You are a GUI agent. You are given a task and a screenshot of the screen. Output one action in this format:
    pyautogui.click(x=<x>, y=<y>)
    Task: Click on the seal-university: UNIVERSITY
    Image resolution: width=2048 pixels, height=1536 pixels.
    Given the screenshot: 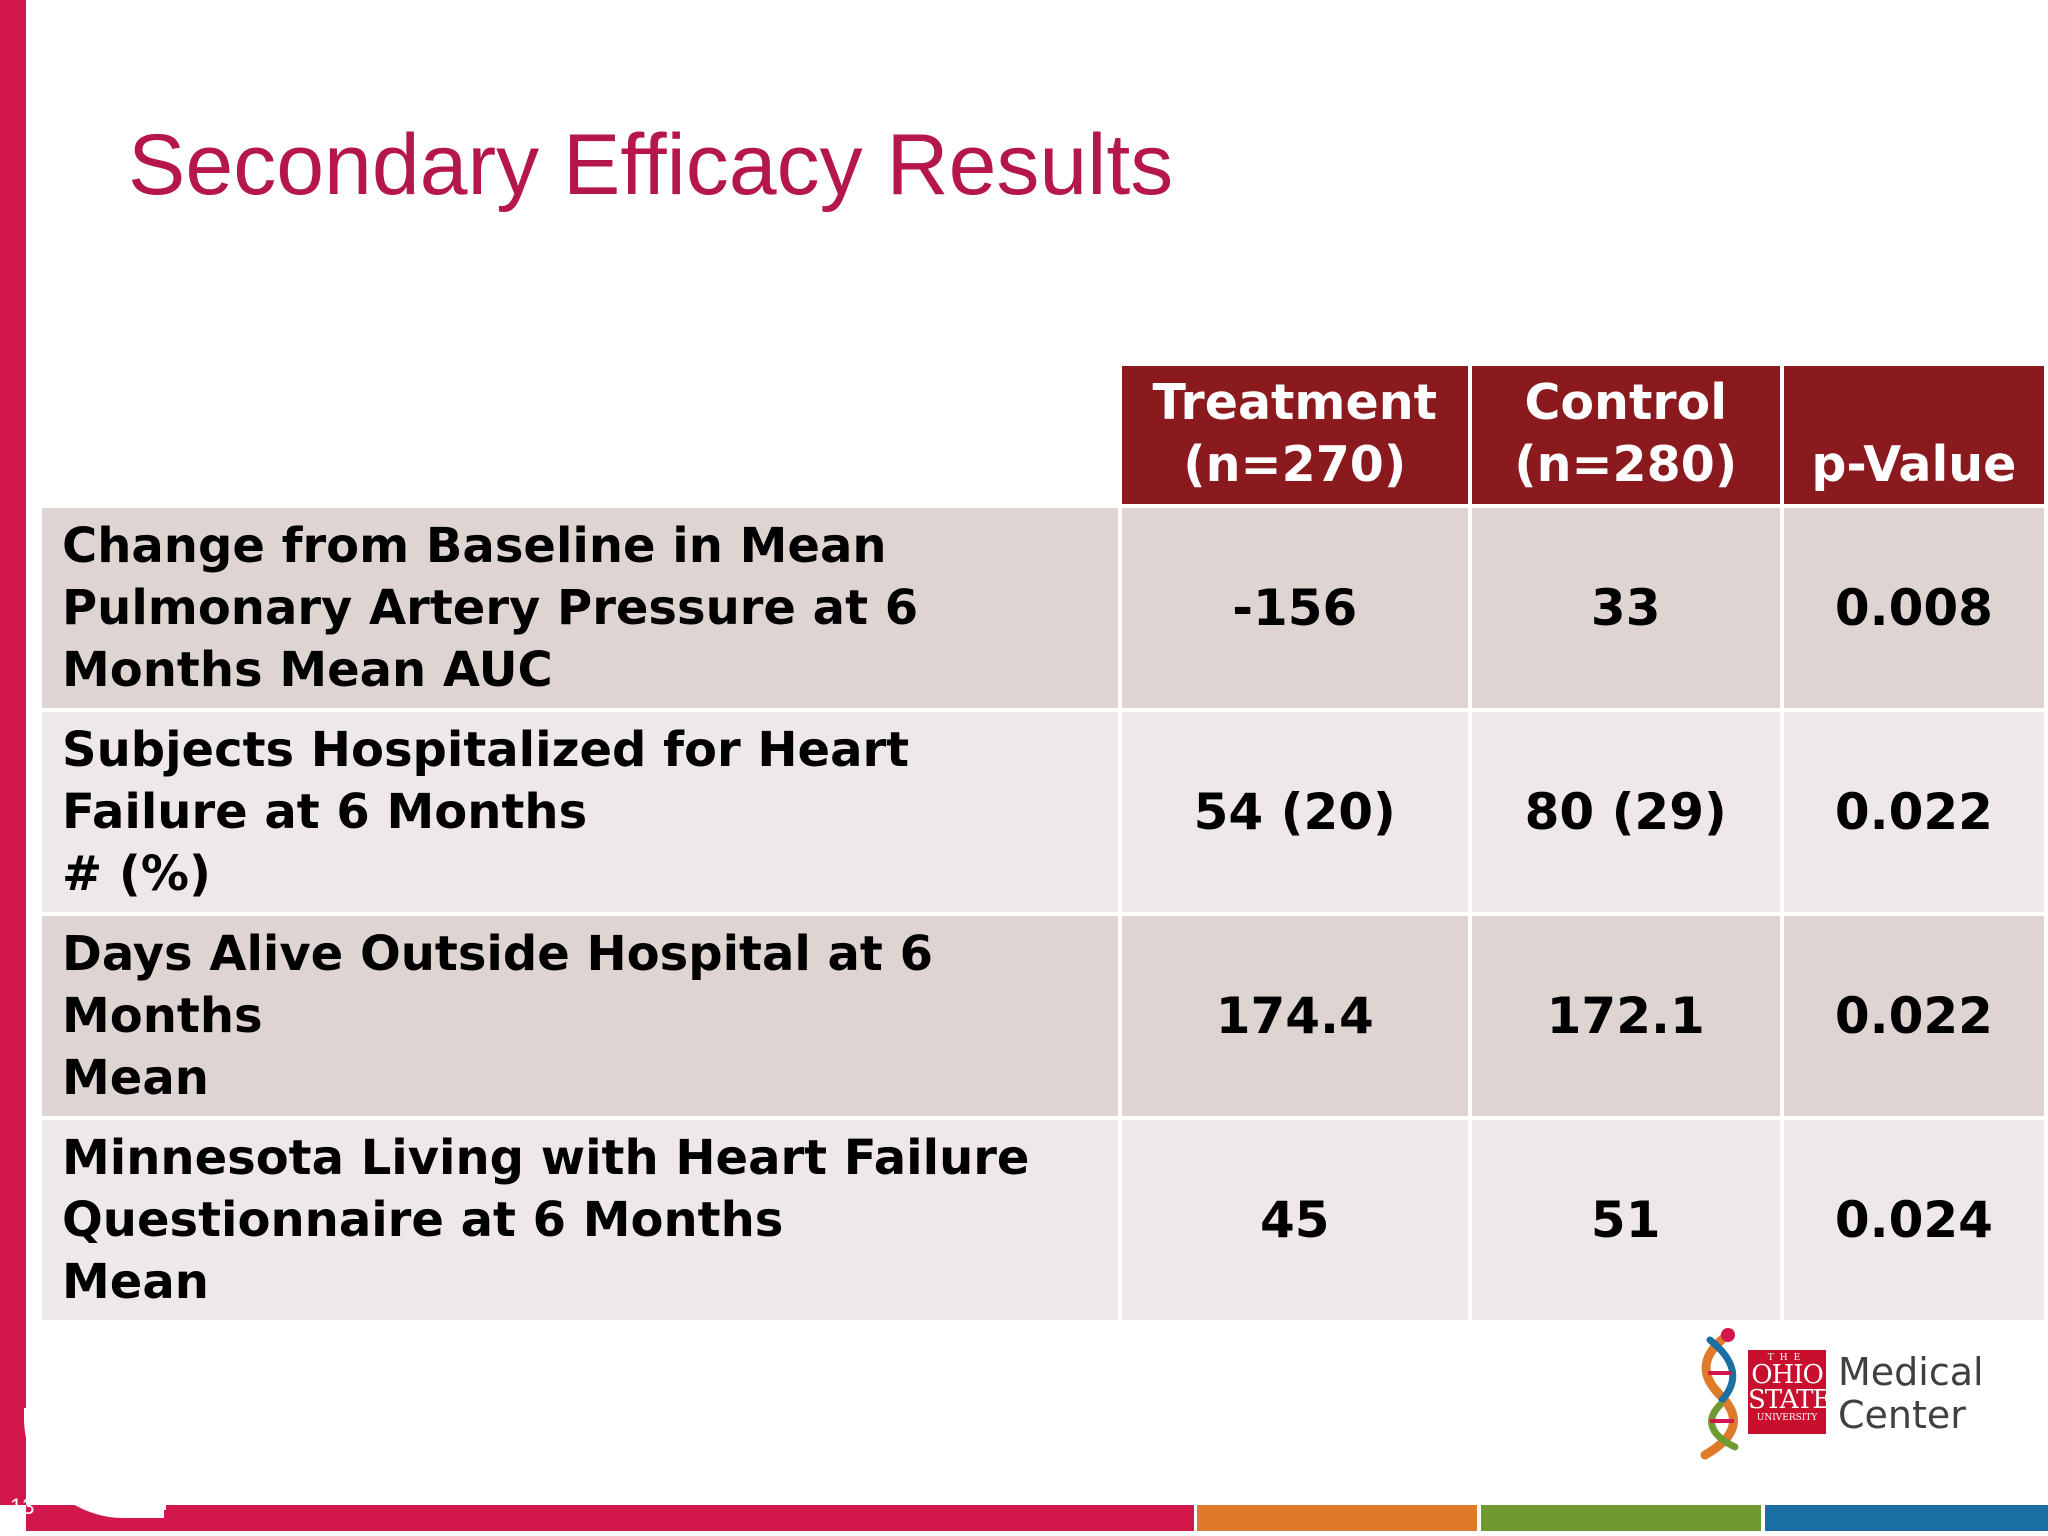 What is the action you would take?
    pyautogui.click(x=1787, y=1418)
    